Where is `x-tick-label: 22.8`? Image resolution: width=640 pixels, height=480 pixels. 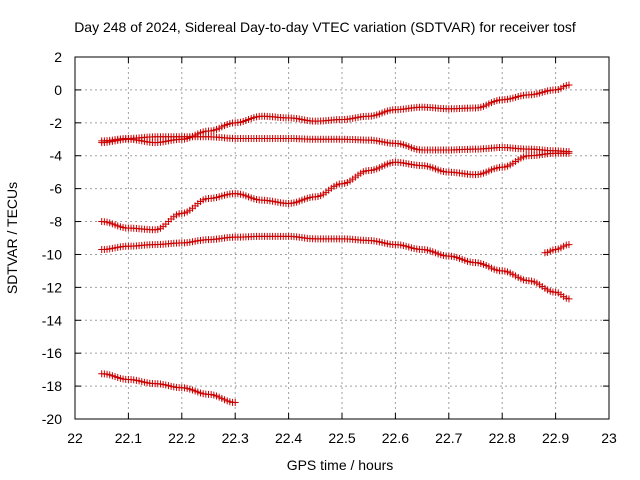 x-tick-label: 22.8 is located at coordinates (502, 438).